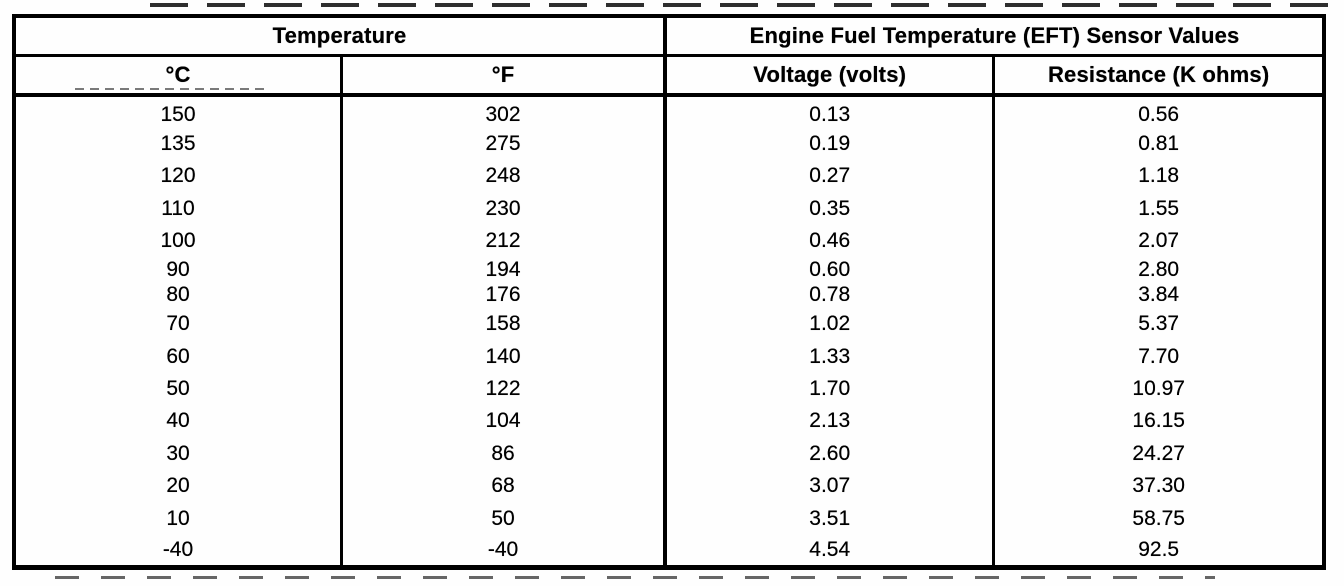  I want to click on cell-resistance: 37.30, so click(1158, 486).